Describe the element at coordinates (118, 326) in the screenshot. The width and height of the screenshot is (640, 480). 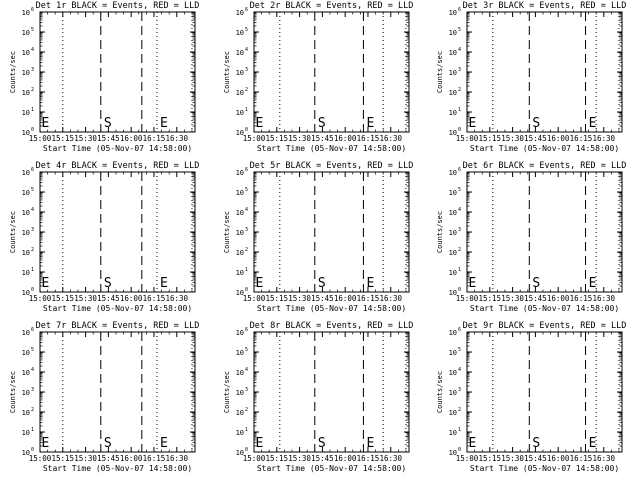
I see `panel-title: Det 7r BLACK = Events, RED = LLD` at that location.